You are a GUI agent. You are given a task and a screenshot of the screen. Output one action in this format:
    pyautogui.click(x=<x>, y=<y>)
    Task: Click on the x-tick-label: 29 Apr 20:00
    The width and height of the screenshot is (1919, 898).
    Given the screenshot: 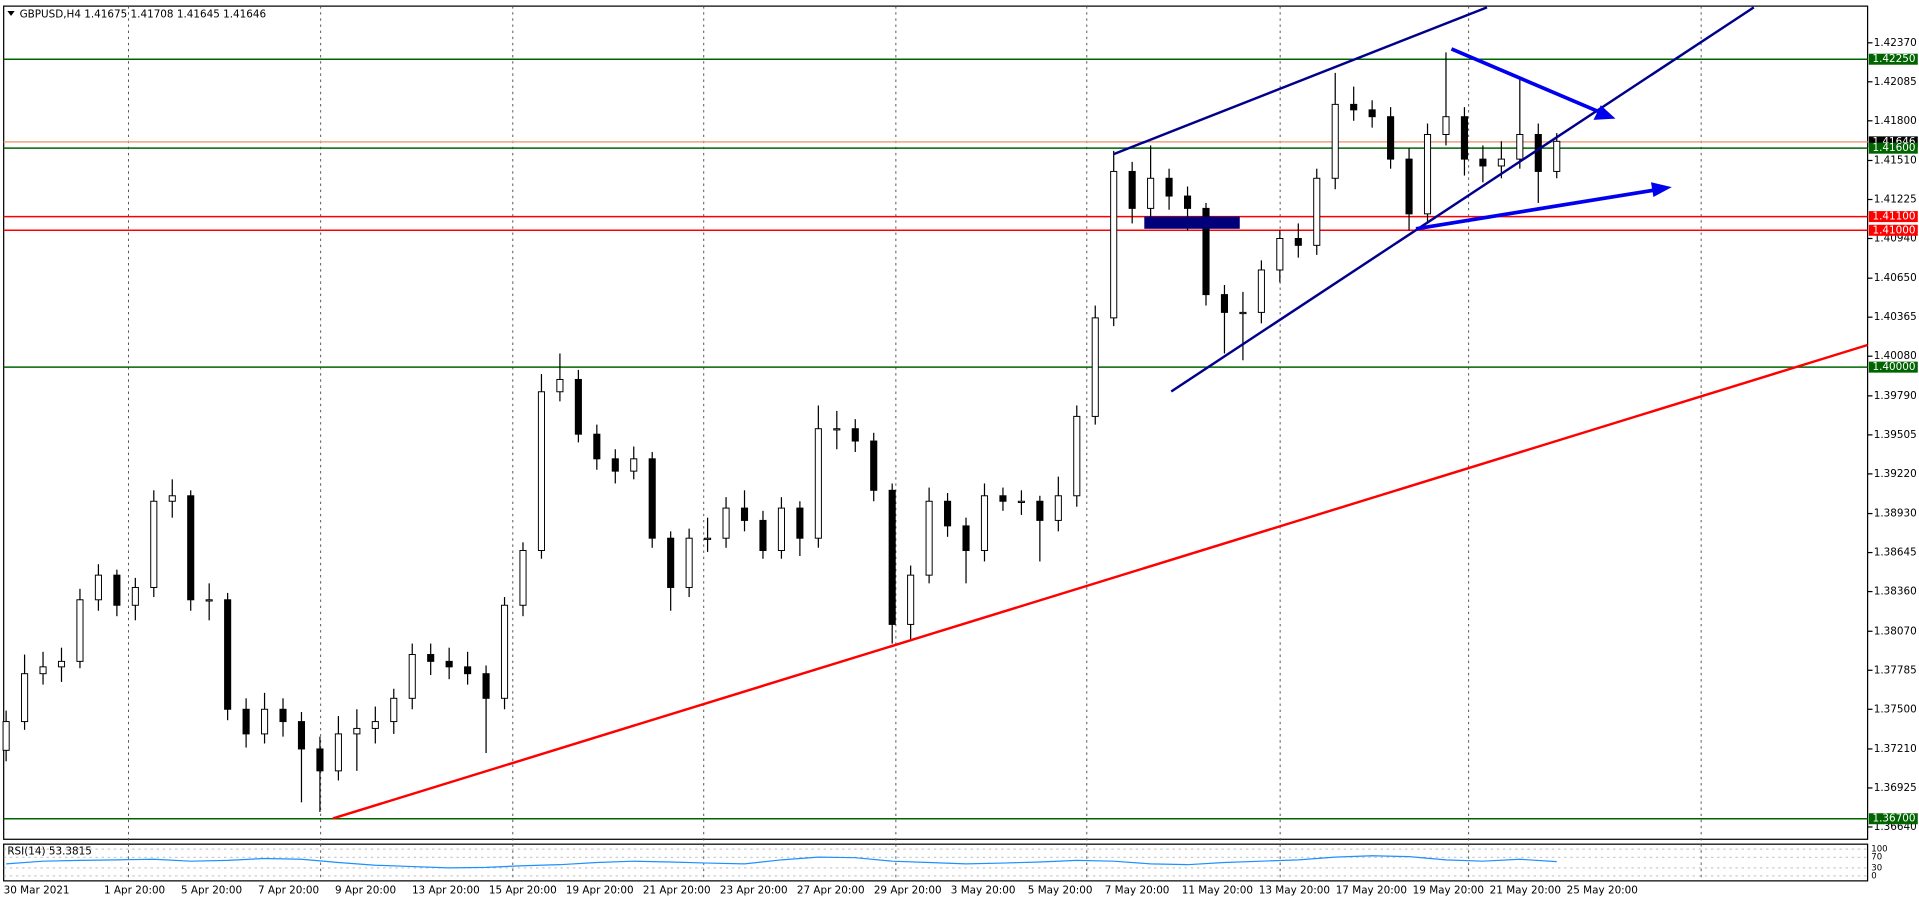 What is the action you would take?
    pyautogui.click(x=908, y=891)
    